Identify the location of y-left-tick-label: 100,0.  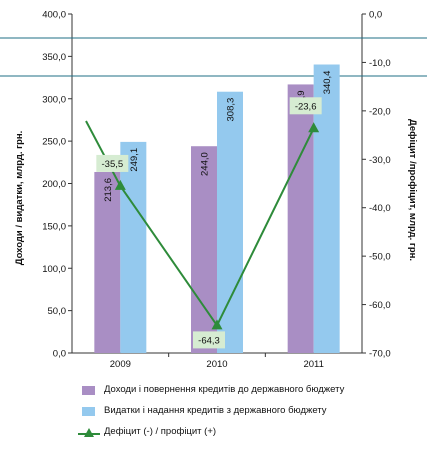
(54, 269).